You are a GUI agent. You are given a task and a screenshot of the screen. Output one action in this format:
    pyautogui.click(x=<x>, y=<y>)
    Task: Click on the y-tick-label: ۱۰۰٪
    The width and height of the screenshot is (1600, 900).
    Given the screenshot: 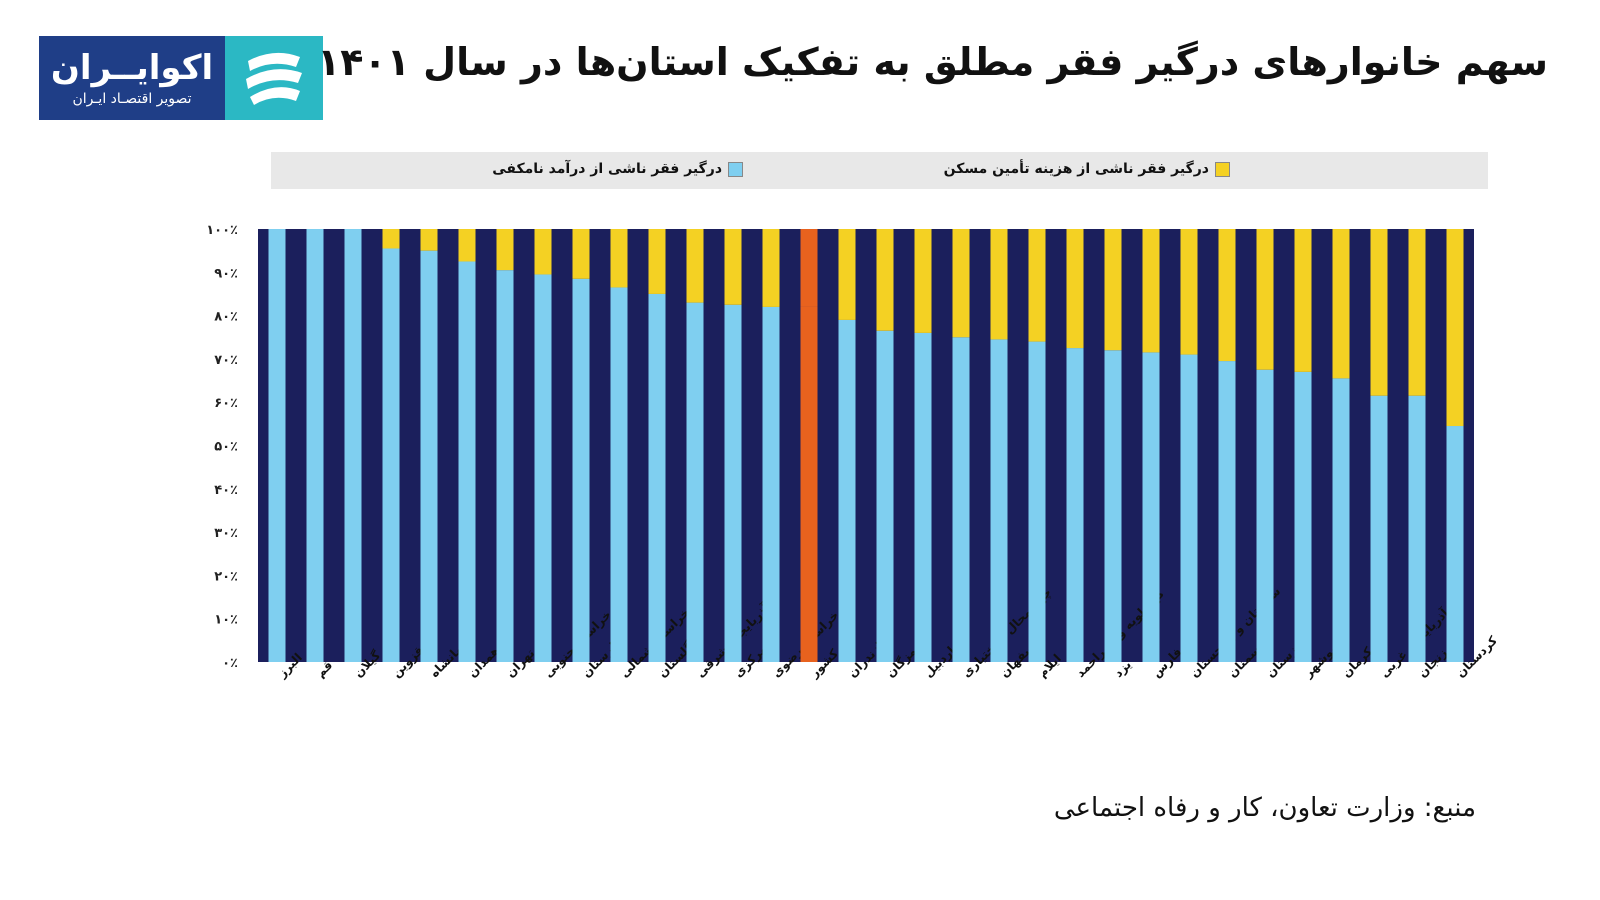 What is the action you would take?
    pyautogui.click(x=222, y=230)
    